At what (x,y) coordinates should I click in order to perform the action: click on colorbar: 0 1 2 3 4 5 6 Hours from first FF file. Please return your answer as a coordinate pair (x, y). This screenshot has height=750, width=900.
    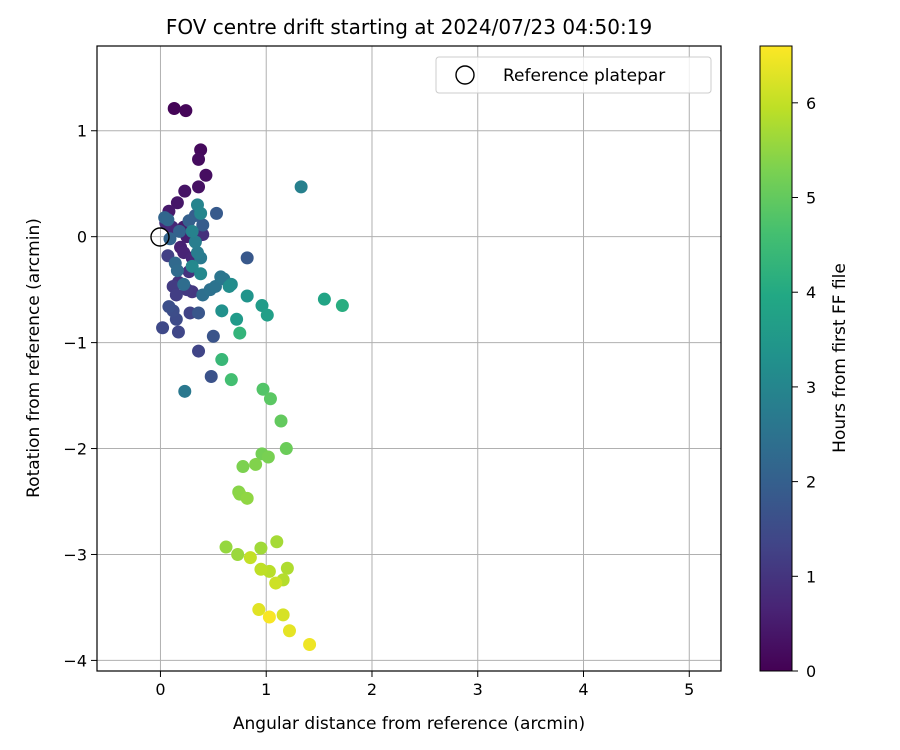
    Looking at the image, I should click on (804, 363).